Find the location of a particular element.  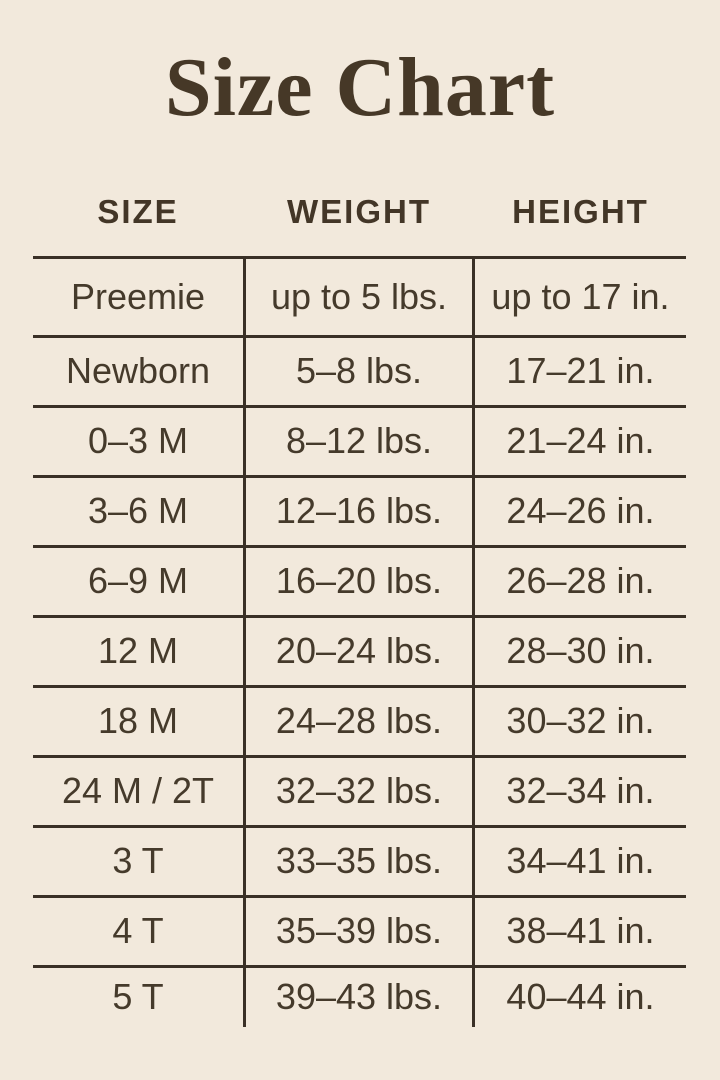

weight-cell: 16–20 lbs. is located at coordinates (359, 581).